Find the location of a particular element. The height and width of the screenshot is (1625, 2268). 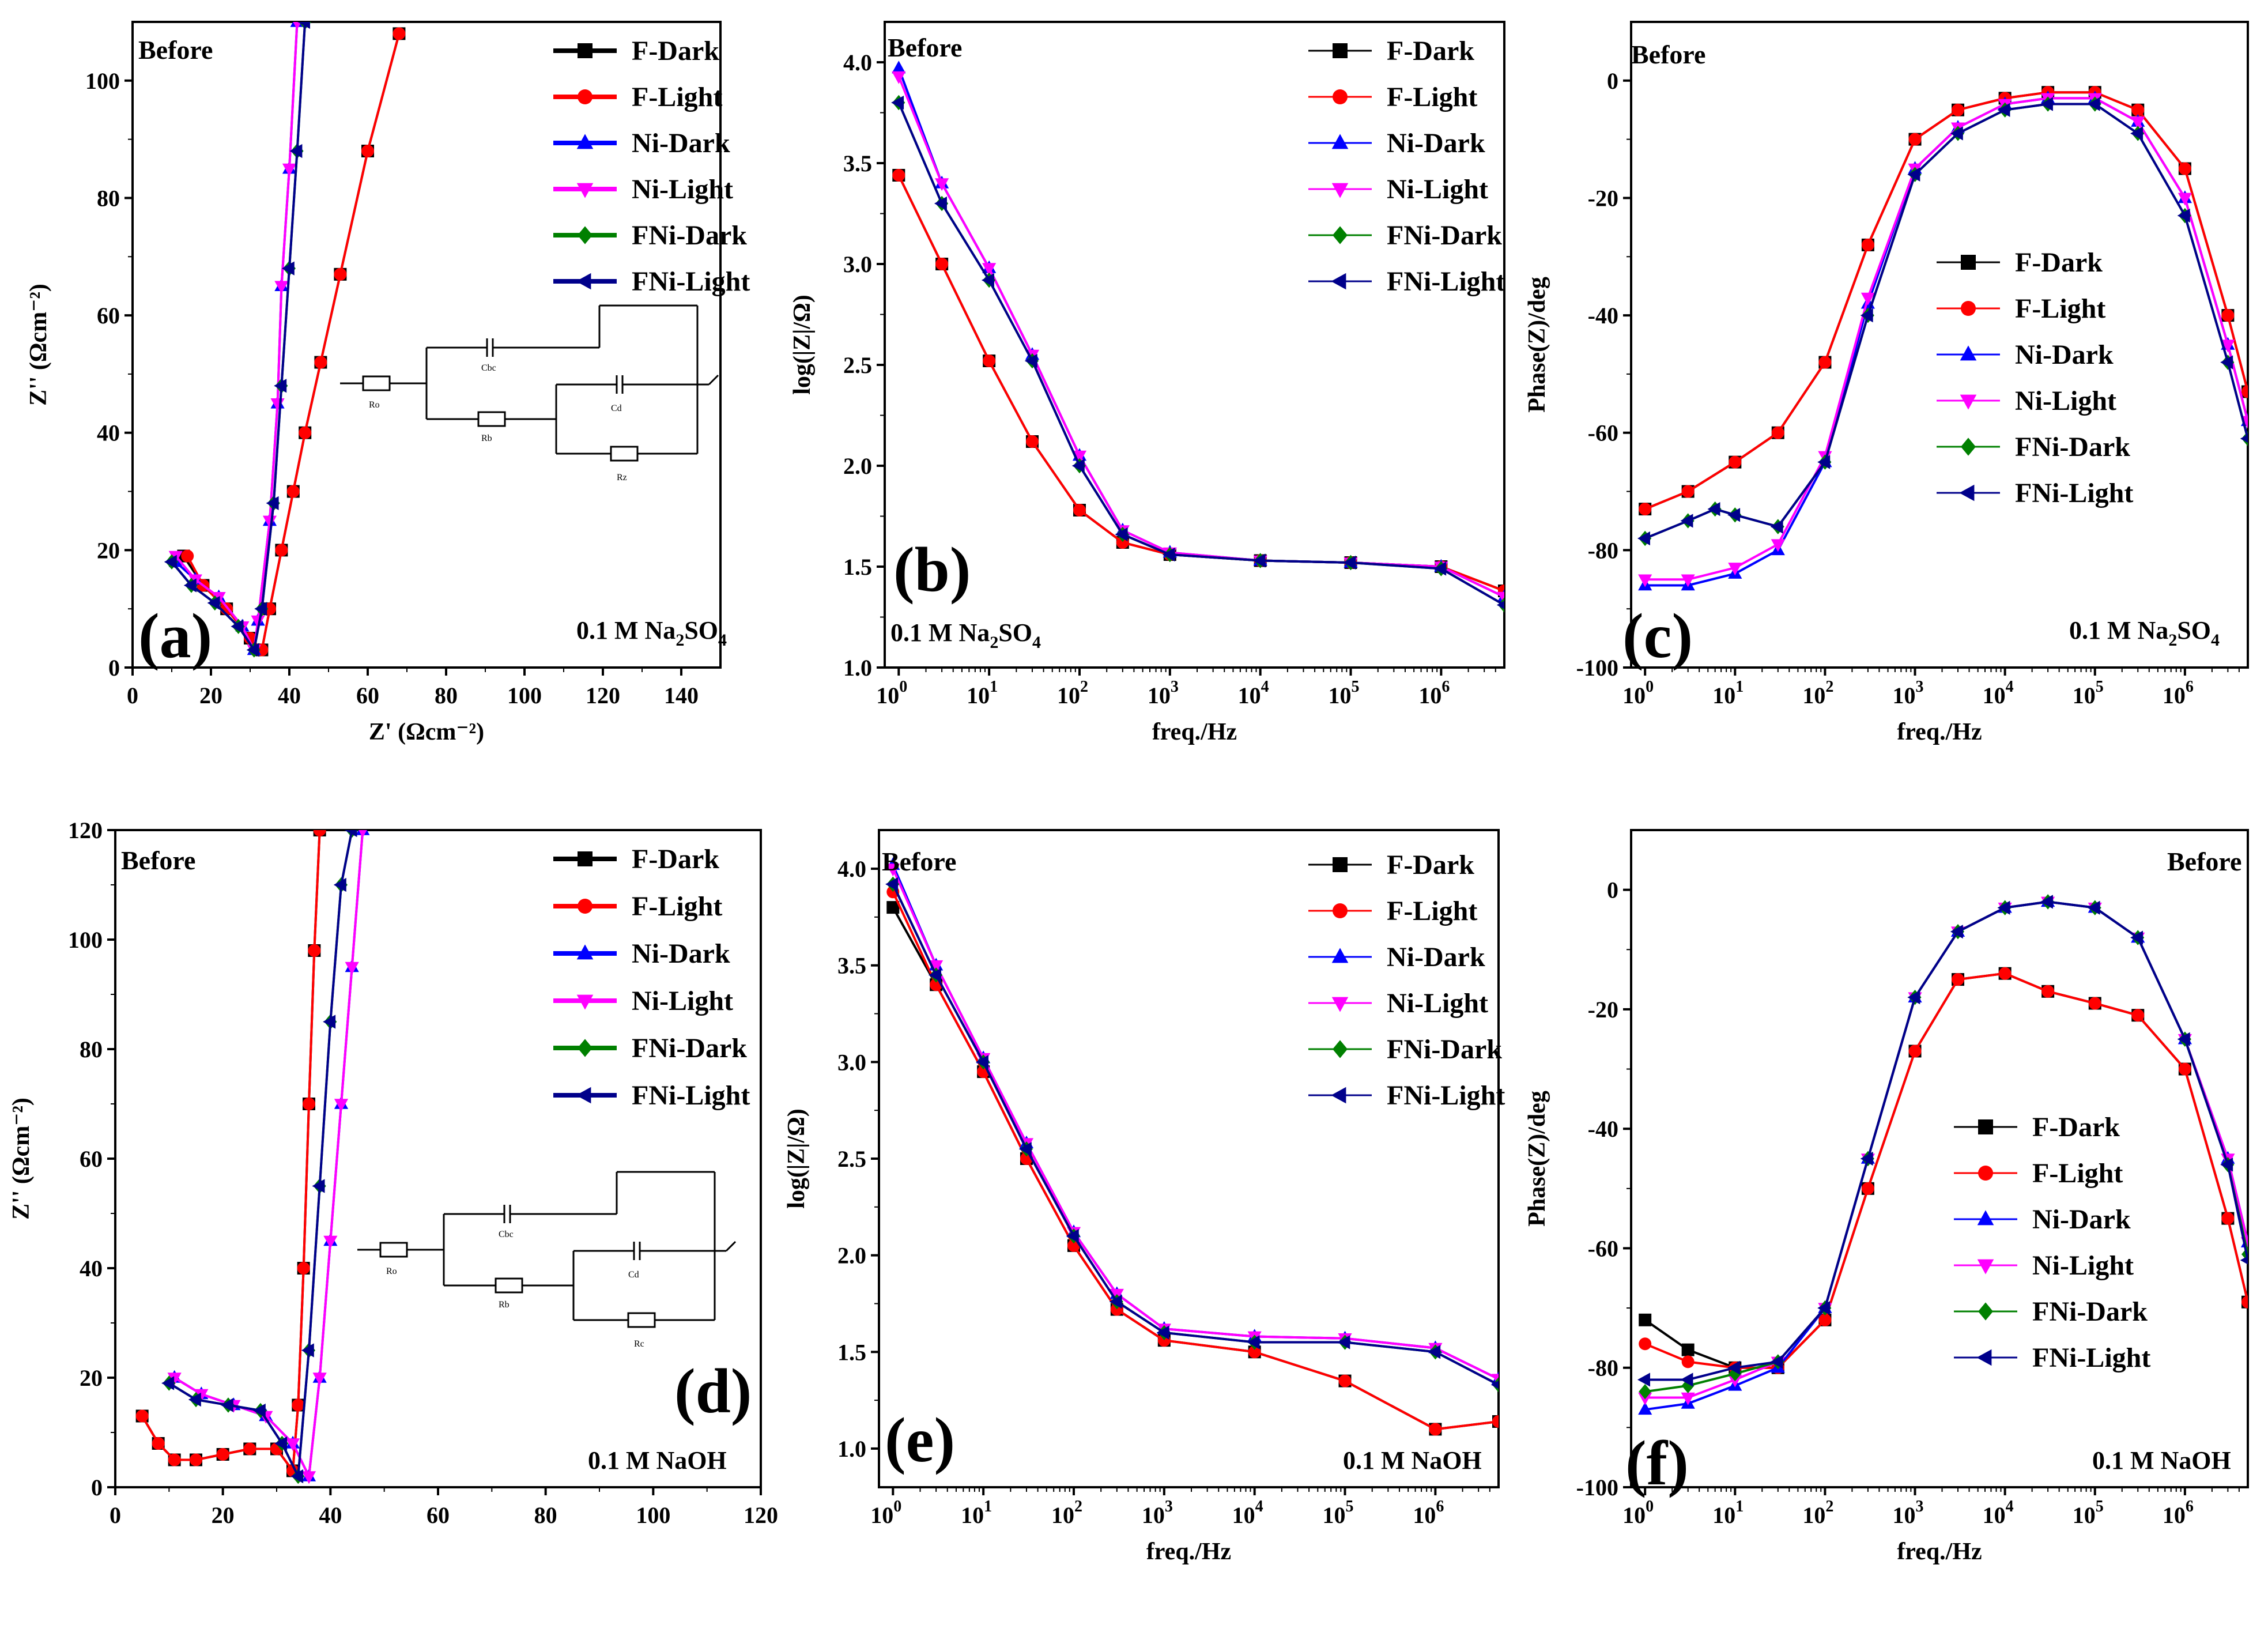

x-tick-label: 100 is located at coordinates (1638, 693).